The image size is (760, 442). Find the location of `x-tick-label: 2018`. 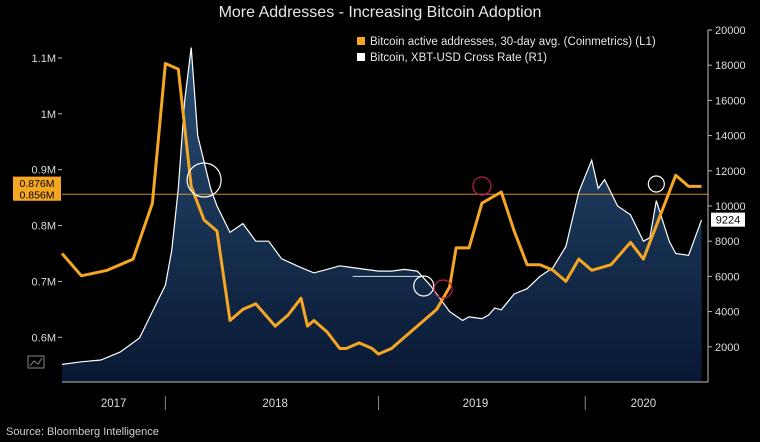

x-tick-label: 2018 is located at coordinates (275, 404).